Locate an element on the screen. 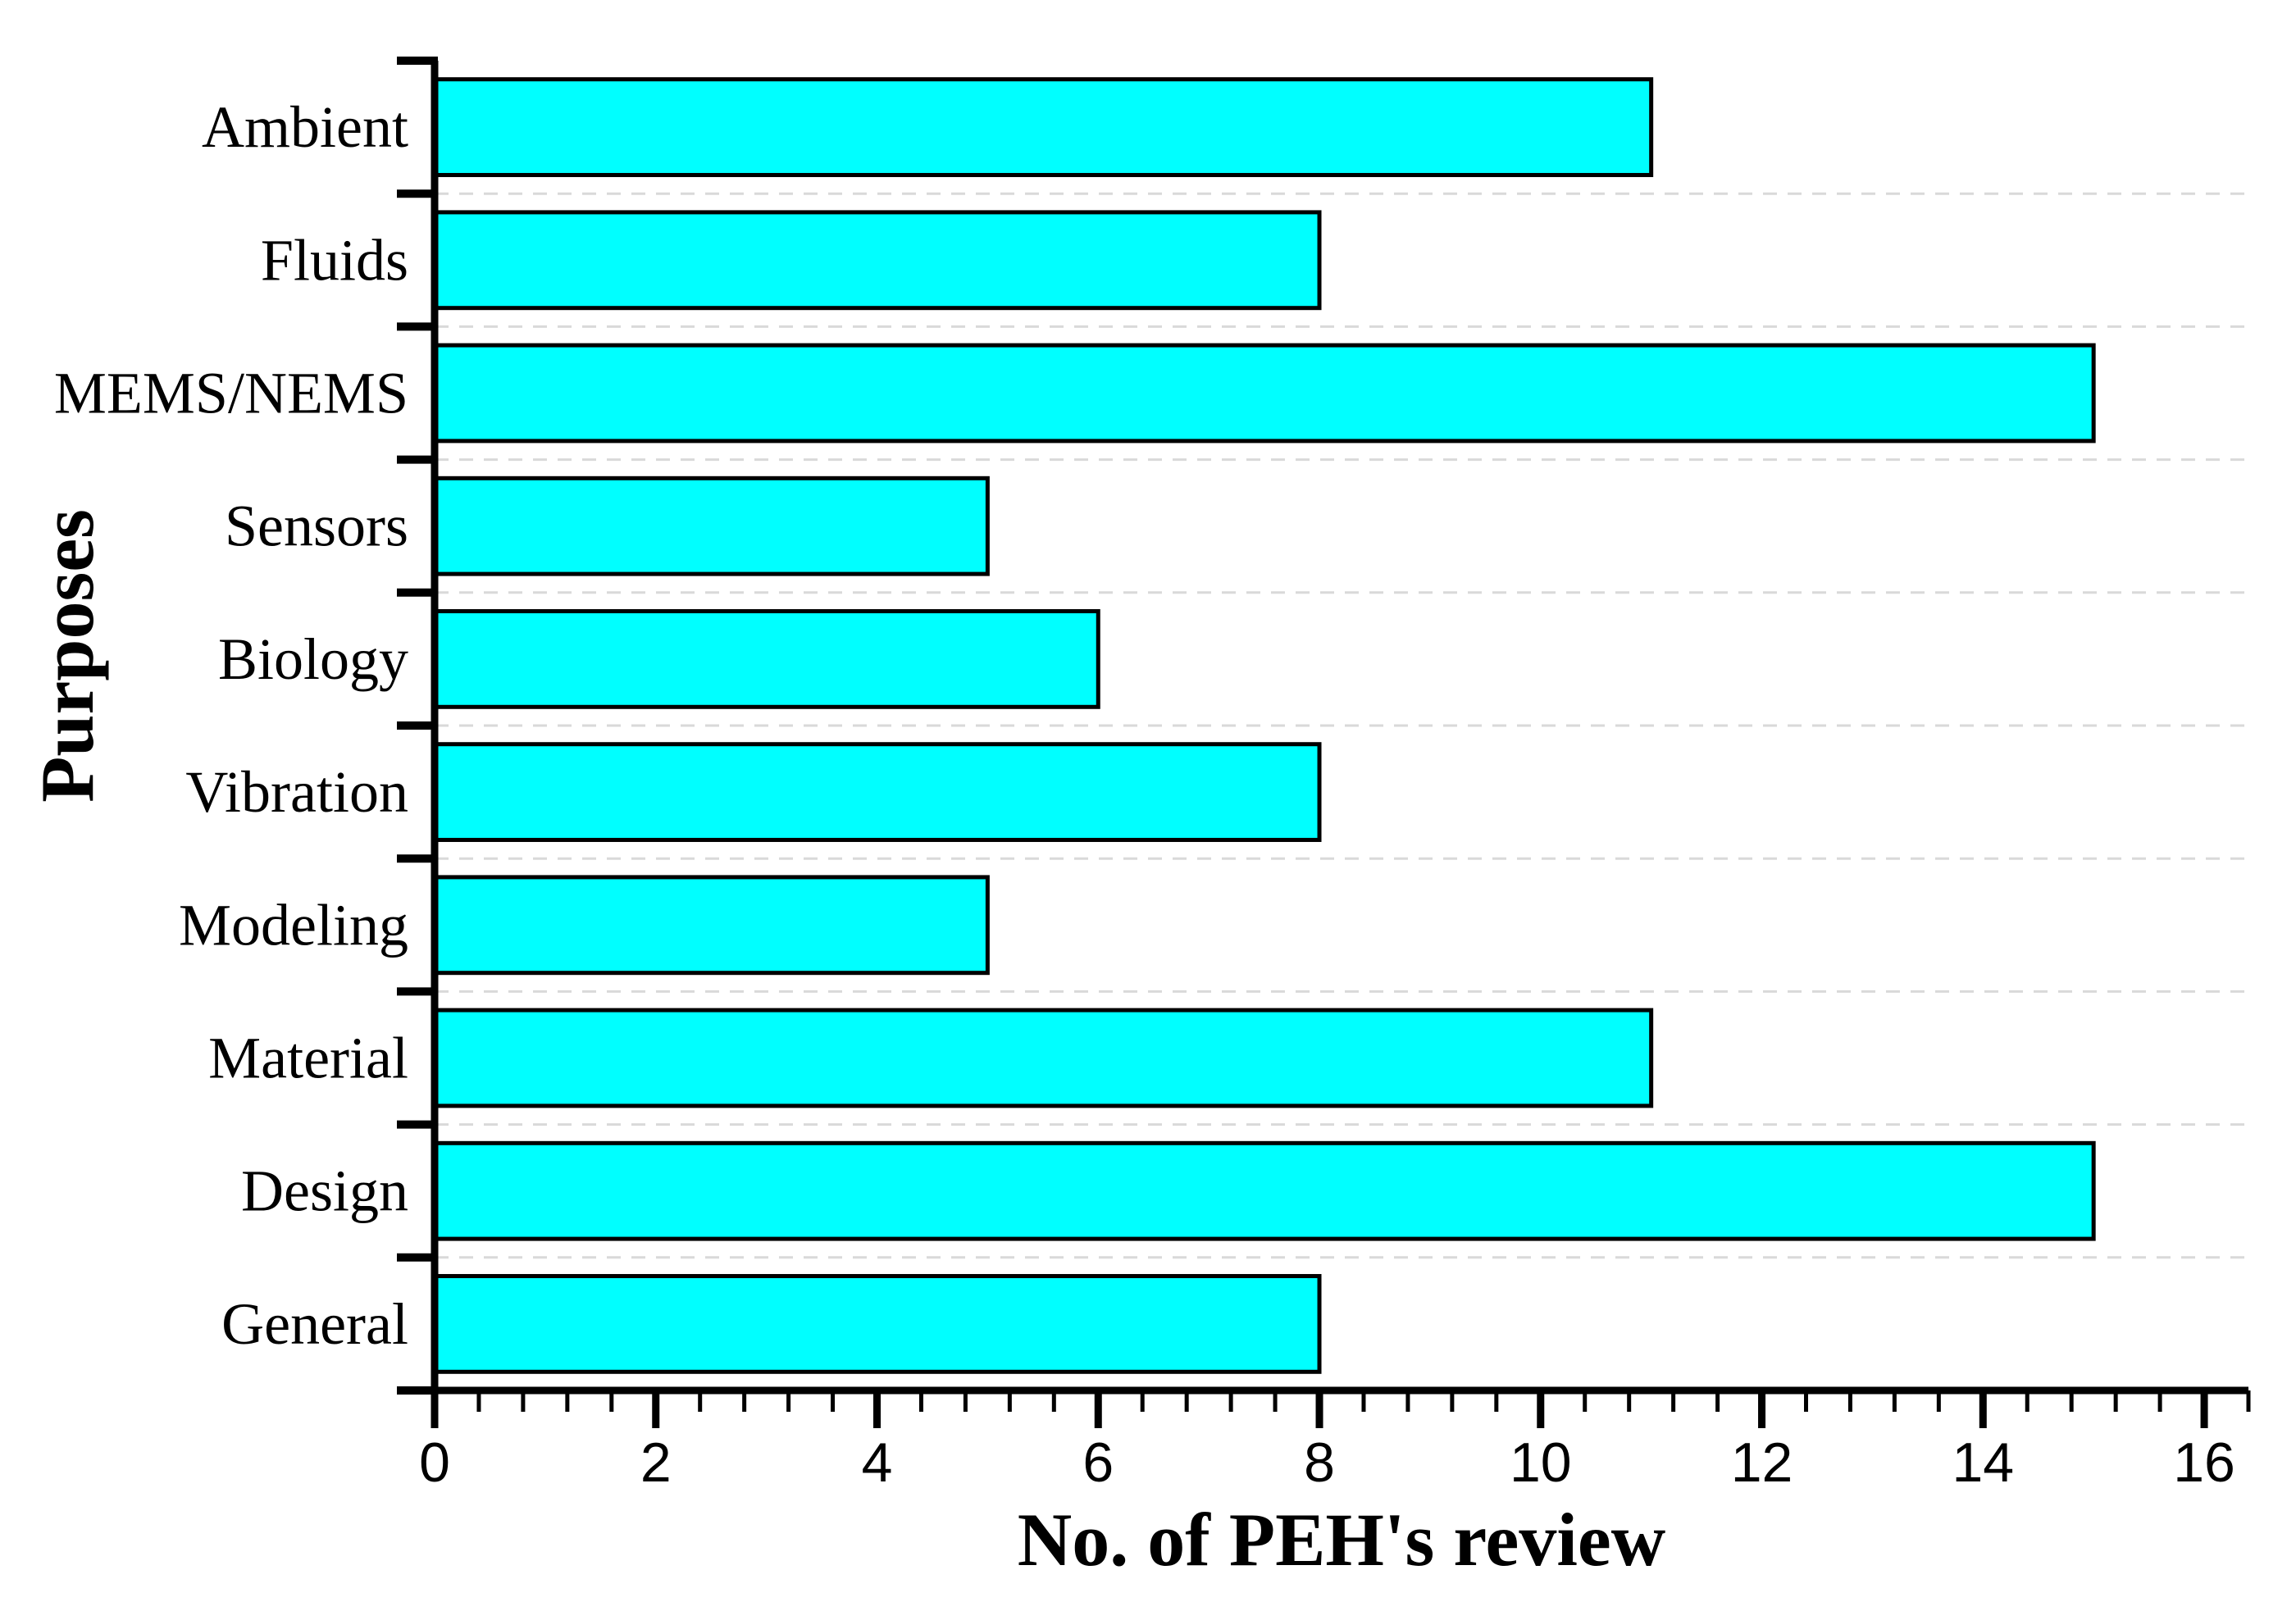 The image size is (2296, 1620). bar-biology is located at coordinates (766, 659).